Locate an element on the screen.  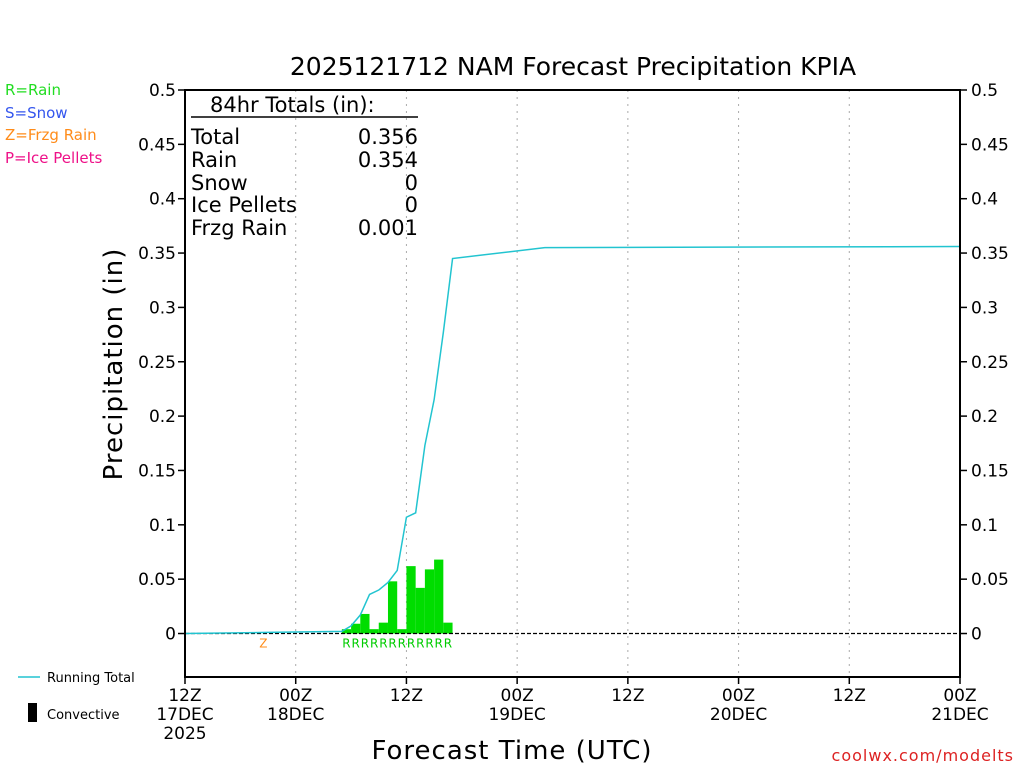
x-tick-label: 19DEC is located at coordinates (516, 715).